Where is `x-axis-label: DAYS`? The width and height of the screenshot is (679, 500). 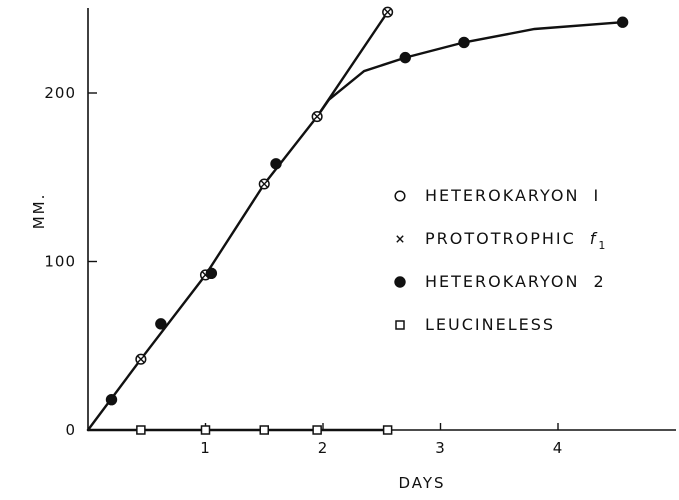
x-axis-label: DAYS is located at coordinates (421, 483).